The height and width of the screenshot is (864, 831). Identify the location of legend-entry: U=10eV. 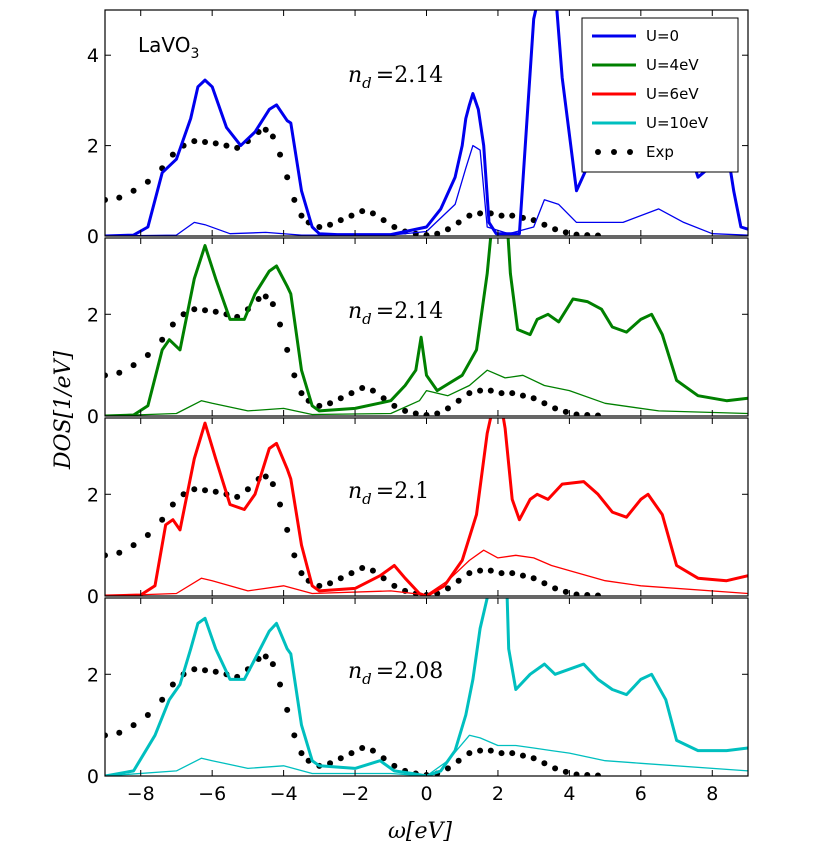
(650, 123).